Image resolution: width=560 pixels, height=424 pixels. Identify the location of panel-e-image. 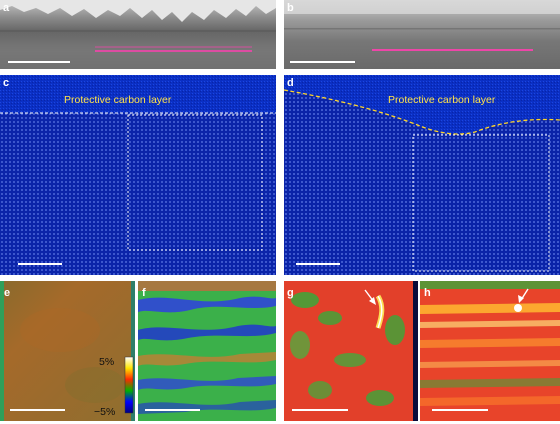
(67, 351).